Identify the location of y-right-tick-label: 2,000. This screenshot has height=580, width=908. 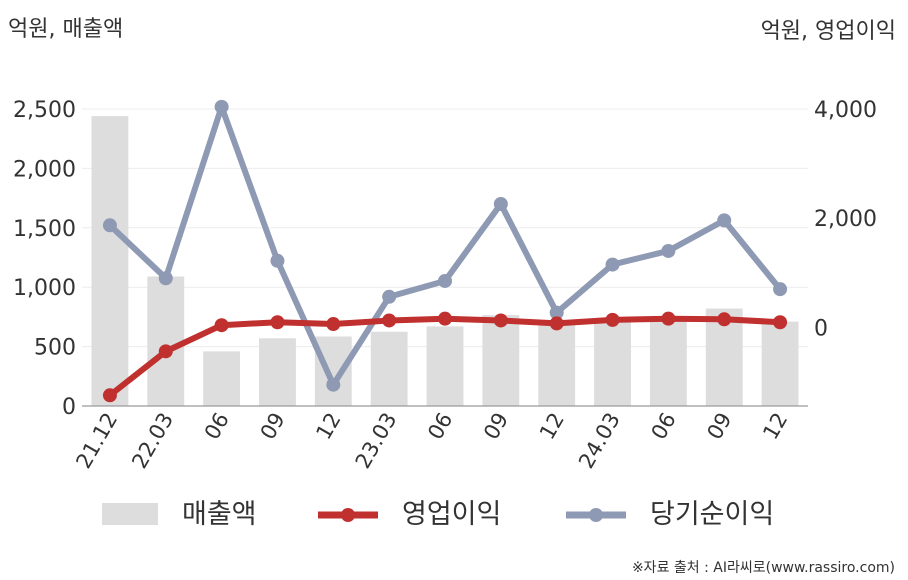
(845, 219).